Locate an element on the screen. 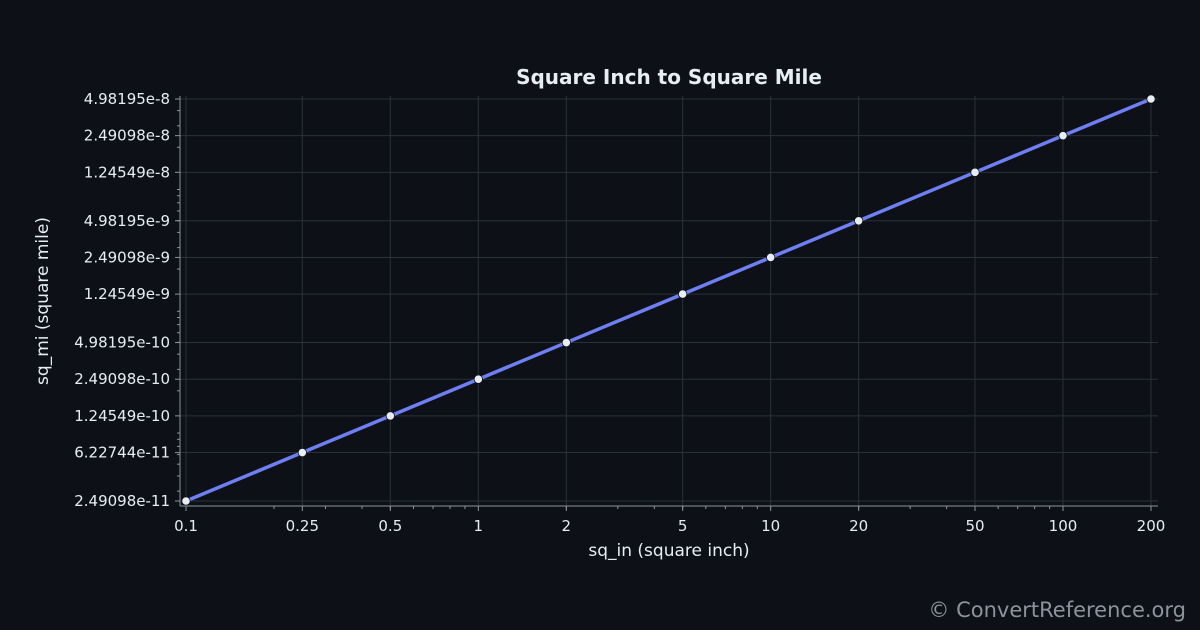  y-tick-label: 2.49098e-10 is located at coordinates (122, 379).